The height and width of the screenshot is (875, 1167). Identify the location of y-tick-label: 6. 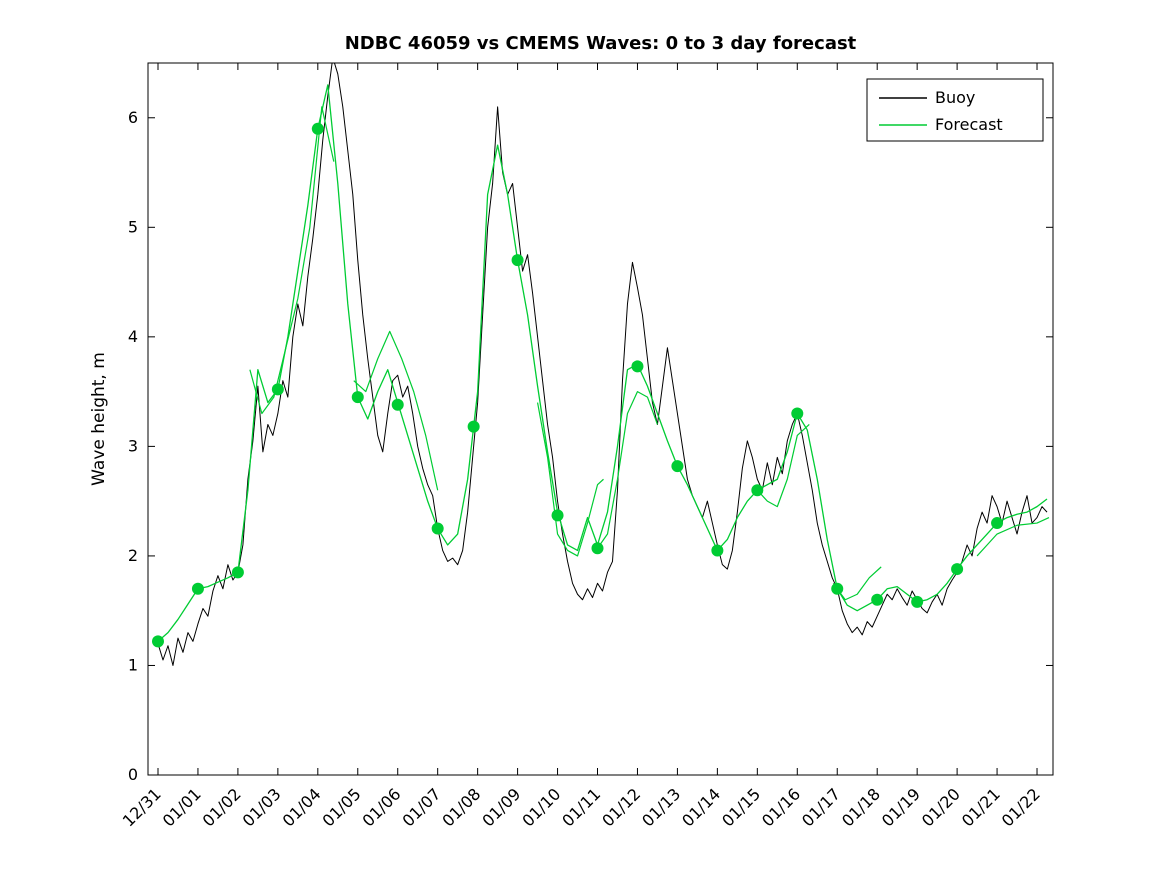
(133, 117).